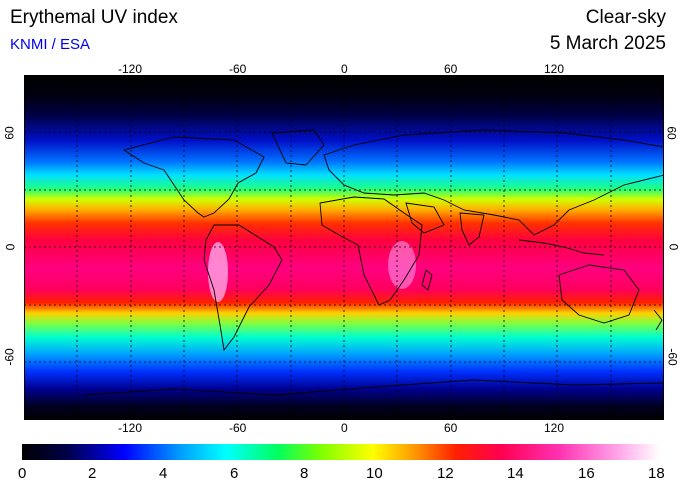 The height and width of the screenshot is (490, 688). What do you see at coordinates (607, 43) in the screenshot?
I see `map-date: 5 March 2025` at bounding box center [607, 43].